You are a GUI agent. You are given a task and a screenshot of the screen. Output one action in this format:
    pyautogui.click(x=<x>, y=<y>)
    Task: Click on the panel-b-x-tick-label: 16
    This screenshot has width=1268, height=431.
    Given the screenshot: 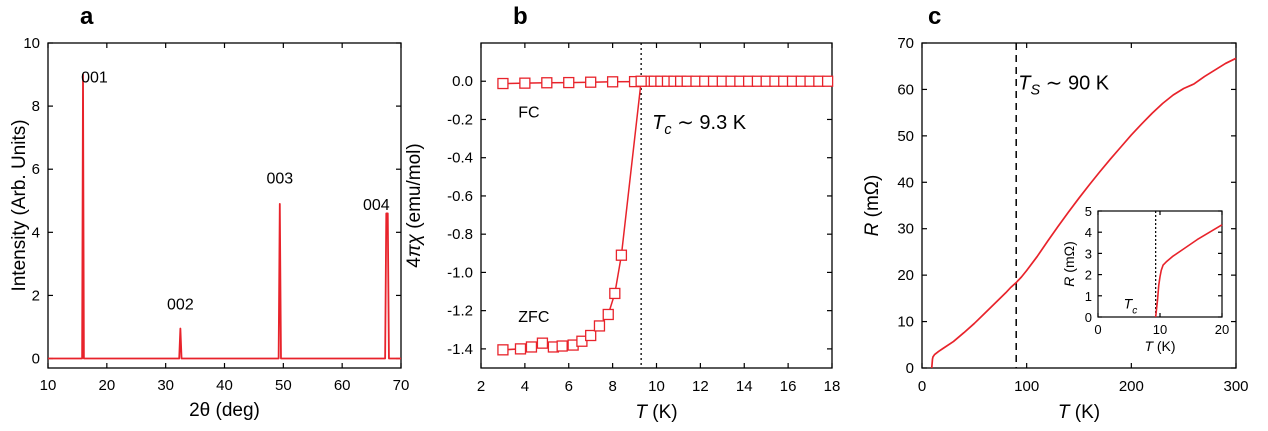 What is the action you would take?
    pyautogui.click(x=788, y=386)
    